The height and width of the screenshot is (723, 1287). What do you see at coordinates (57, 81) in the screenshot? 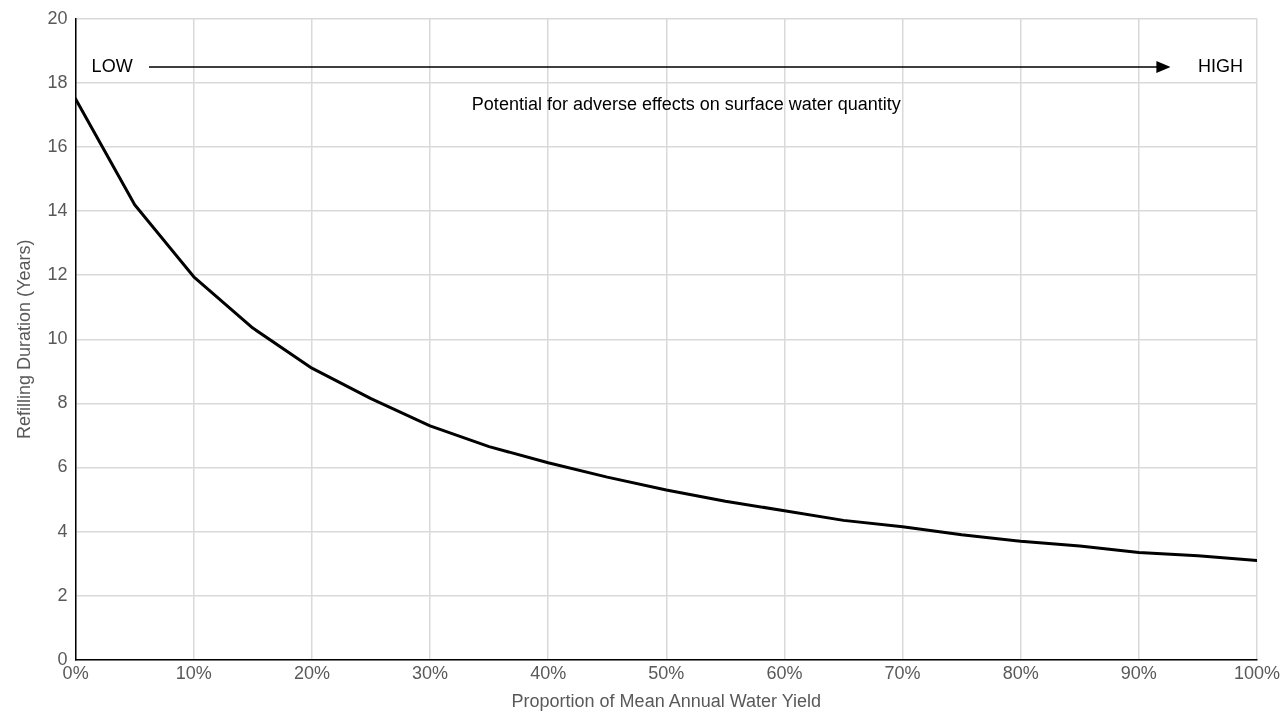
I see `y-tick-label: 18` at bounding box center [57, 81].